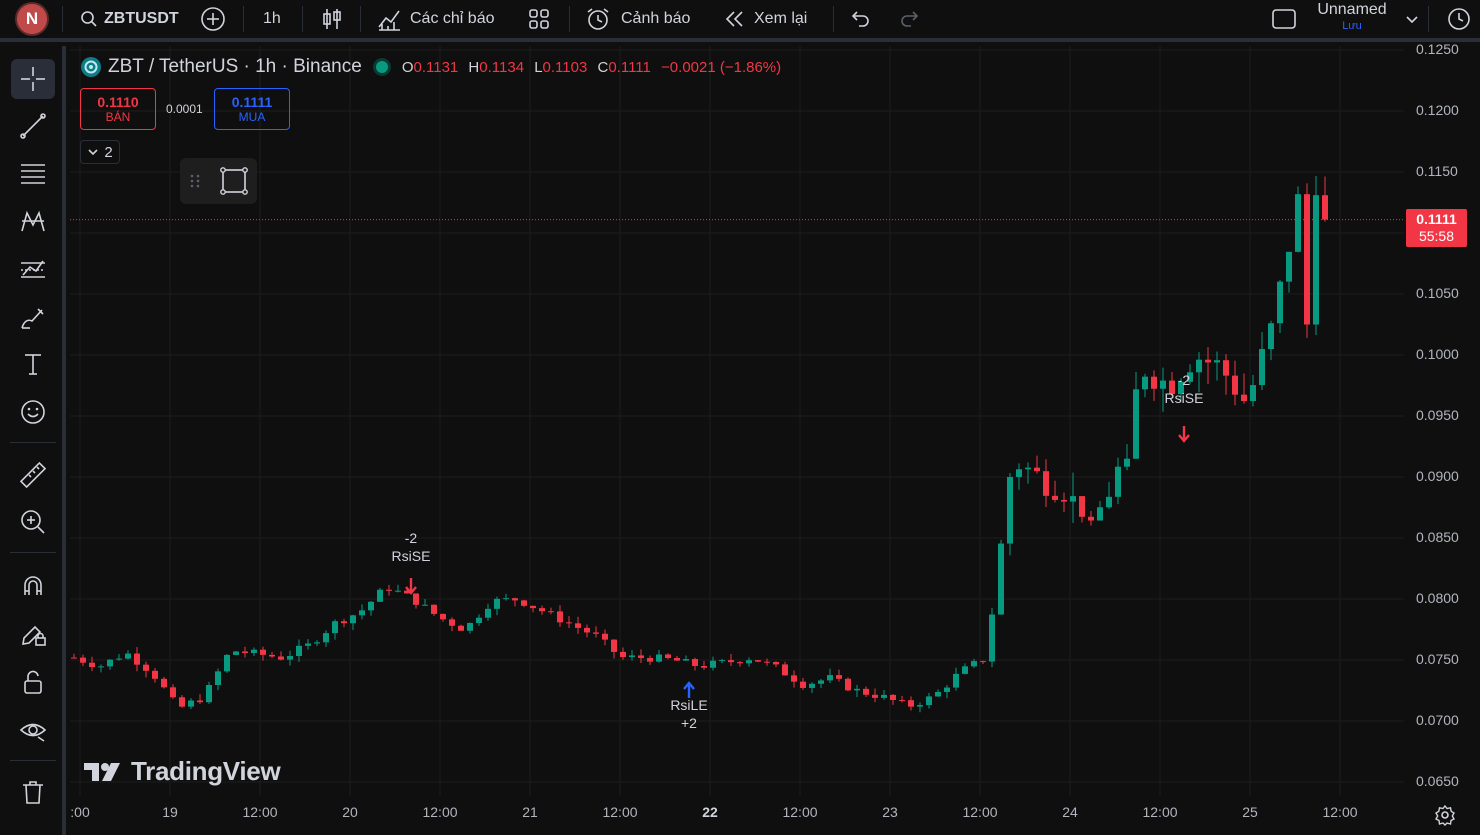  What do you see at coordinates (1436, 228) in the screenshot?
I see `last-price-label: 0.1111 55:58` at bounding box center [1436, 228].